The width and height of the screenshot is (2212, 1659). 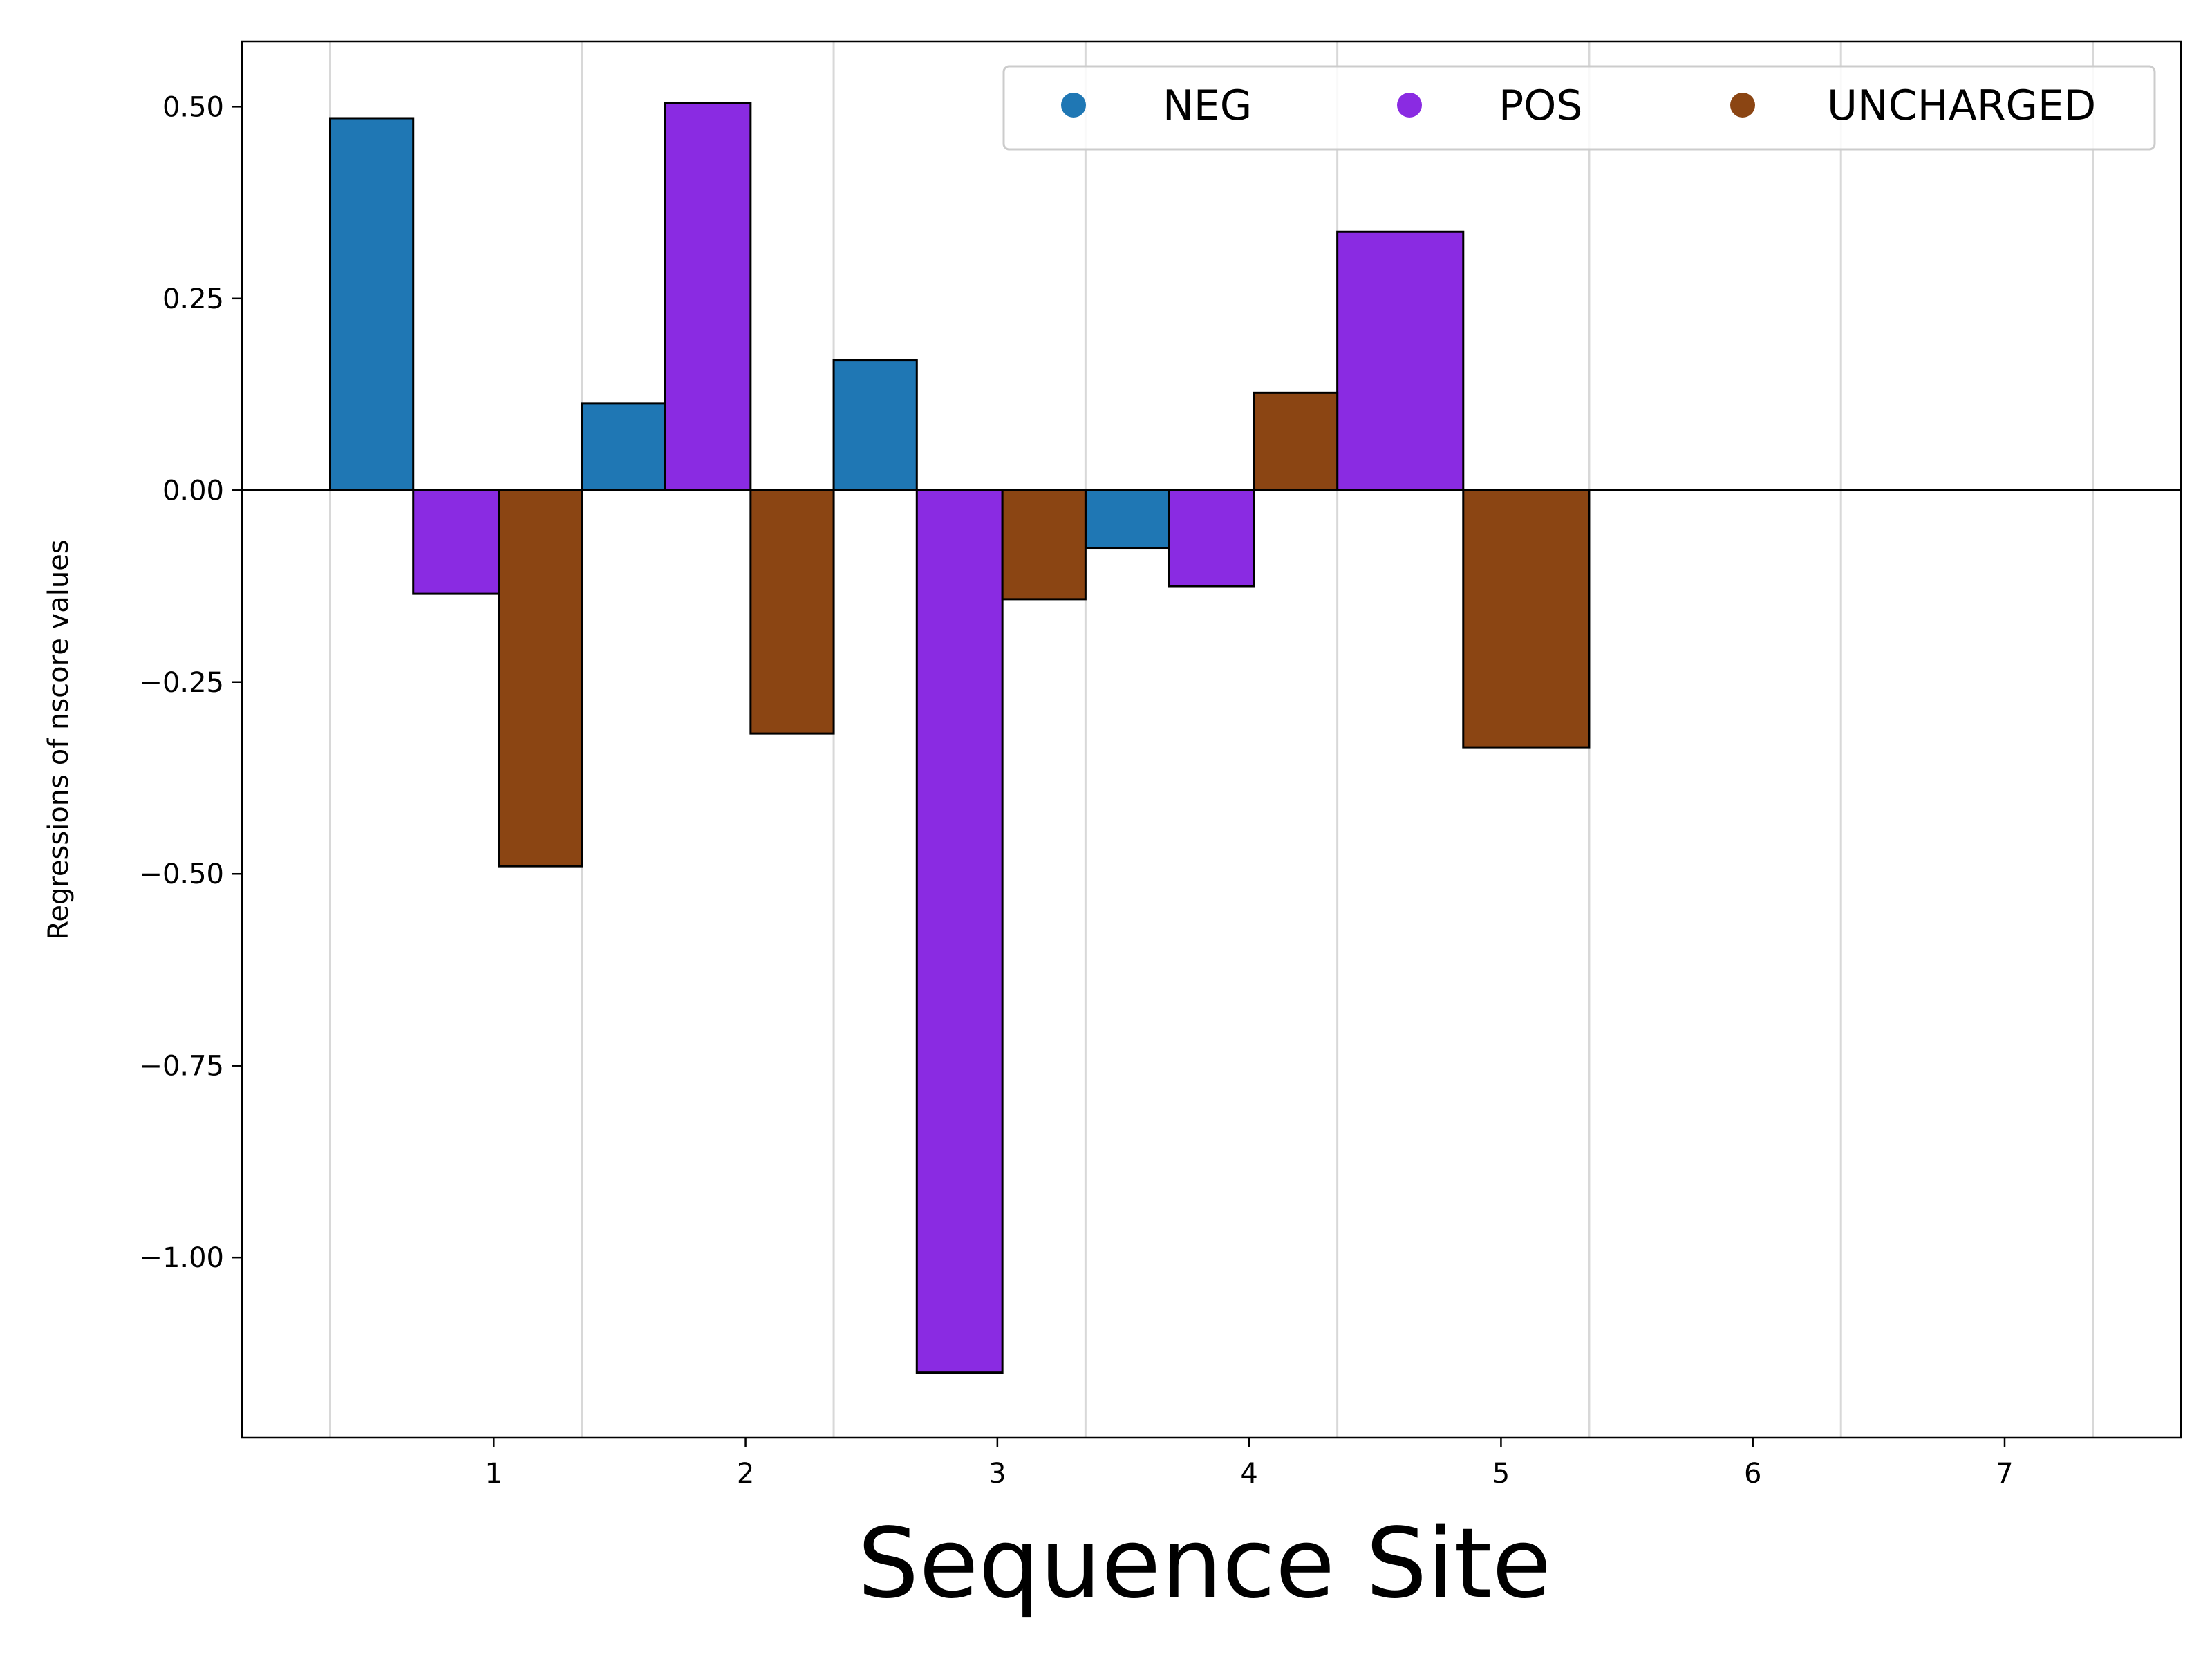 What do you see at coordinates (746, 1474) in the screenshot?
I see `x-tick-label: 2` at bounding box center [746, 1474].